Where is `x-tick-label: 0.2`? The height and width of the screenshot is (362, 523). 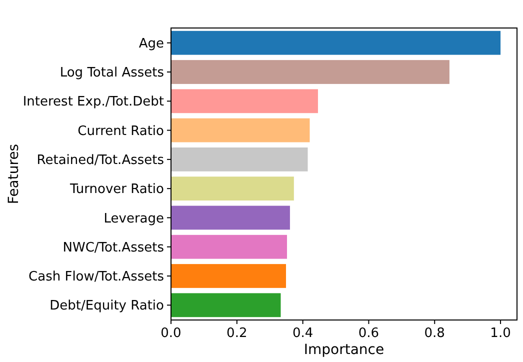
x-tick-label: 0.2 is located at coordinates (237, 333).